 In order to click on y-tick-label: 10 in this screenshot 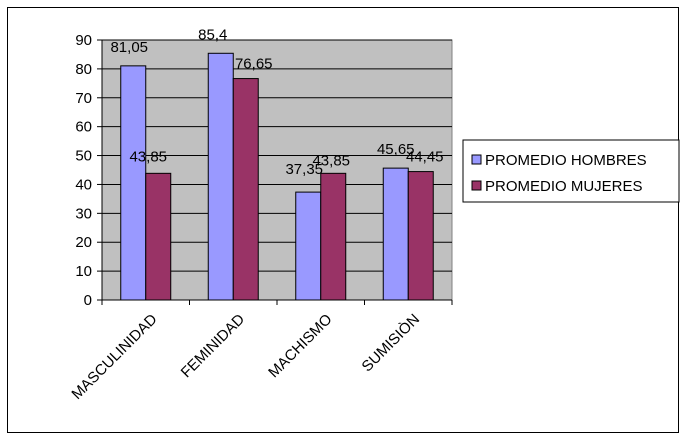, I will do `click(83, 271)`.